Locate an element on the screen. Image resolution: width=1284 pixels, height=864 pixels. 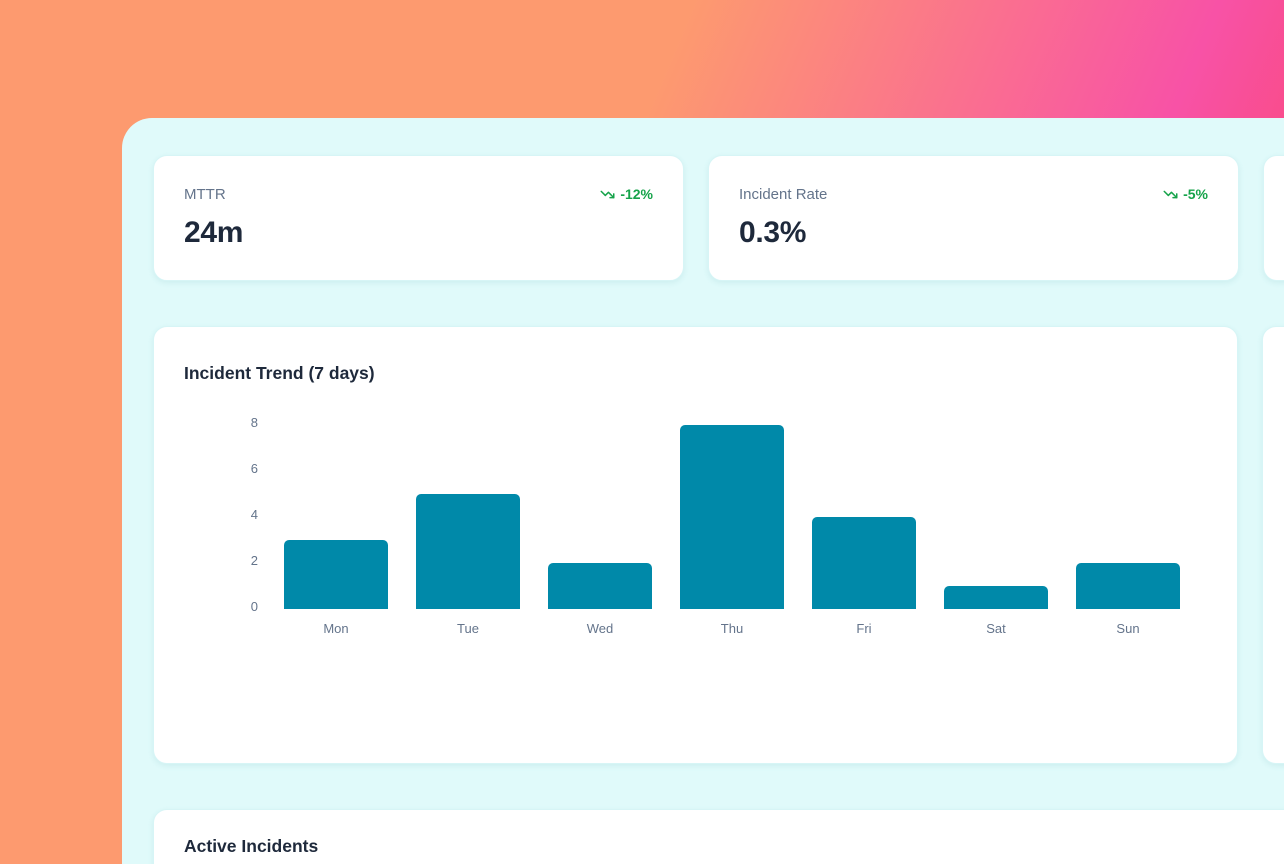
chart-title: Incident Trend (7 days) is located at coordinates (279, 373).